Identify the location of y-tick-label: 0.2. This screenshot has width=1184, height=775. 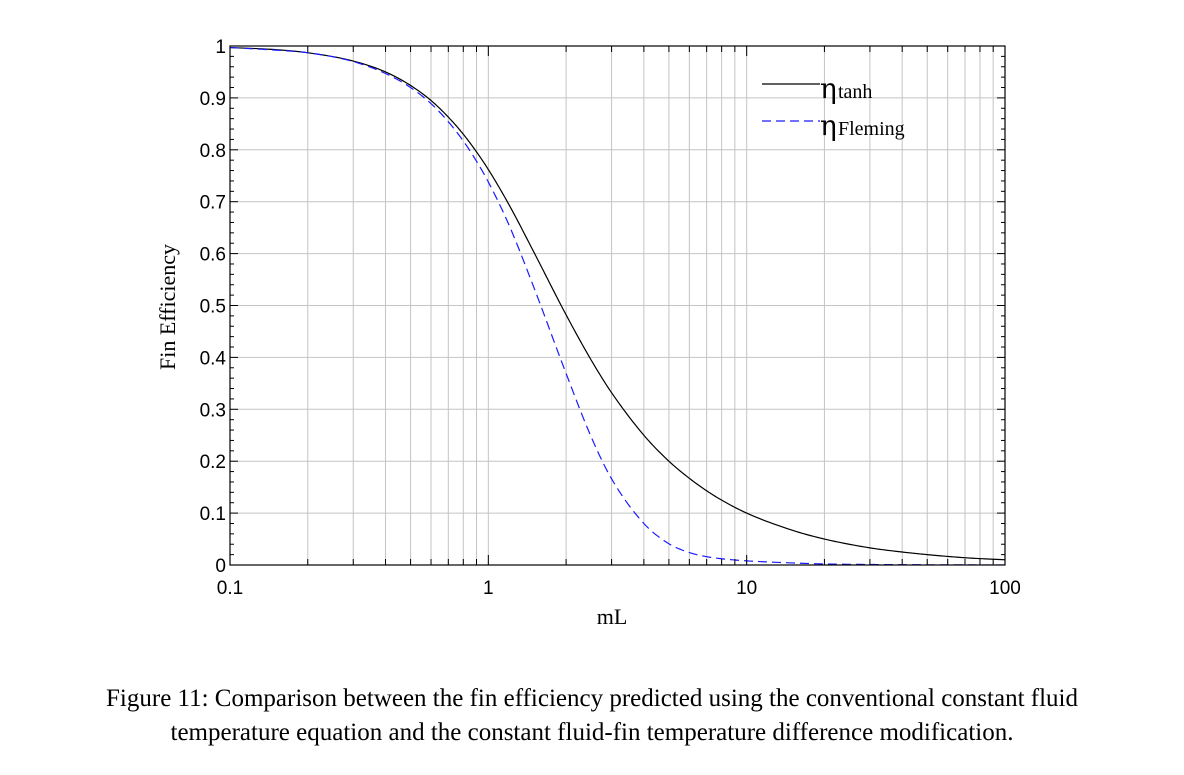
(213, 462).